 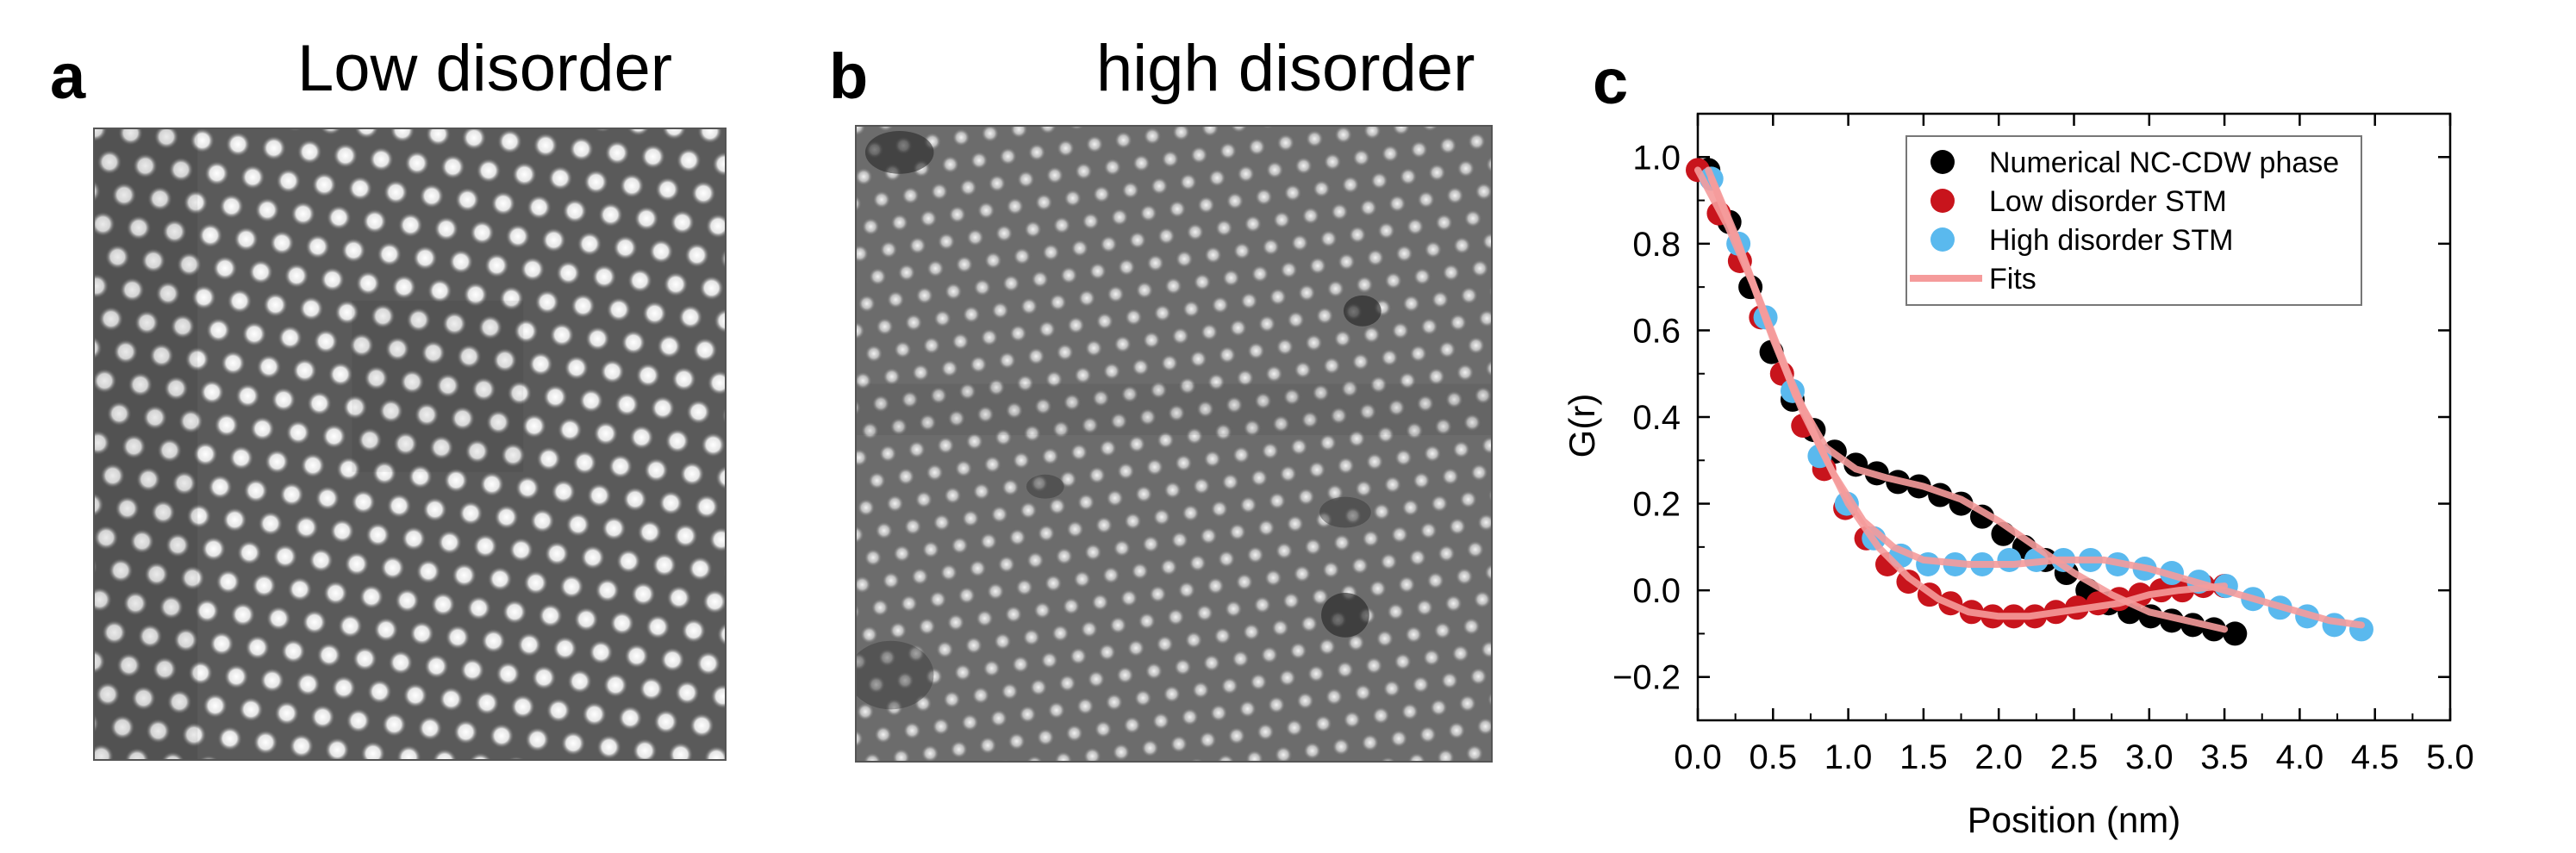 What do you see at coordinates (2375, 757) in the screenshot?
I see `x-tick-label: 4.5` at bounding box center [2375, 757].